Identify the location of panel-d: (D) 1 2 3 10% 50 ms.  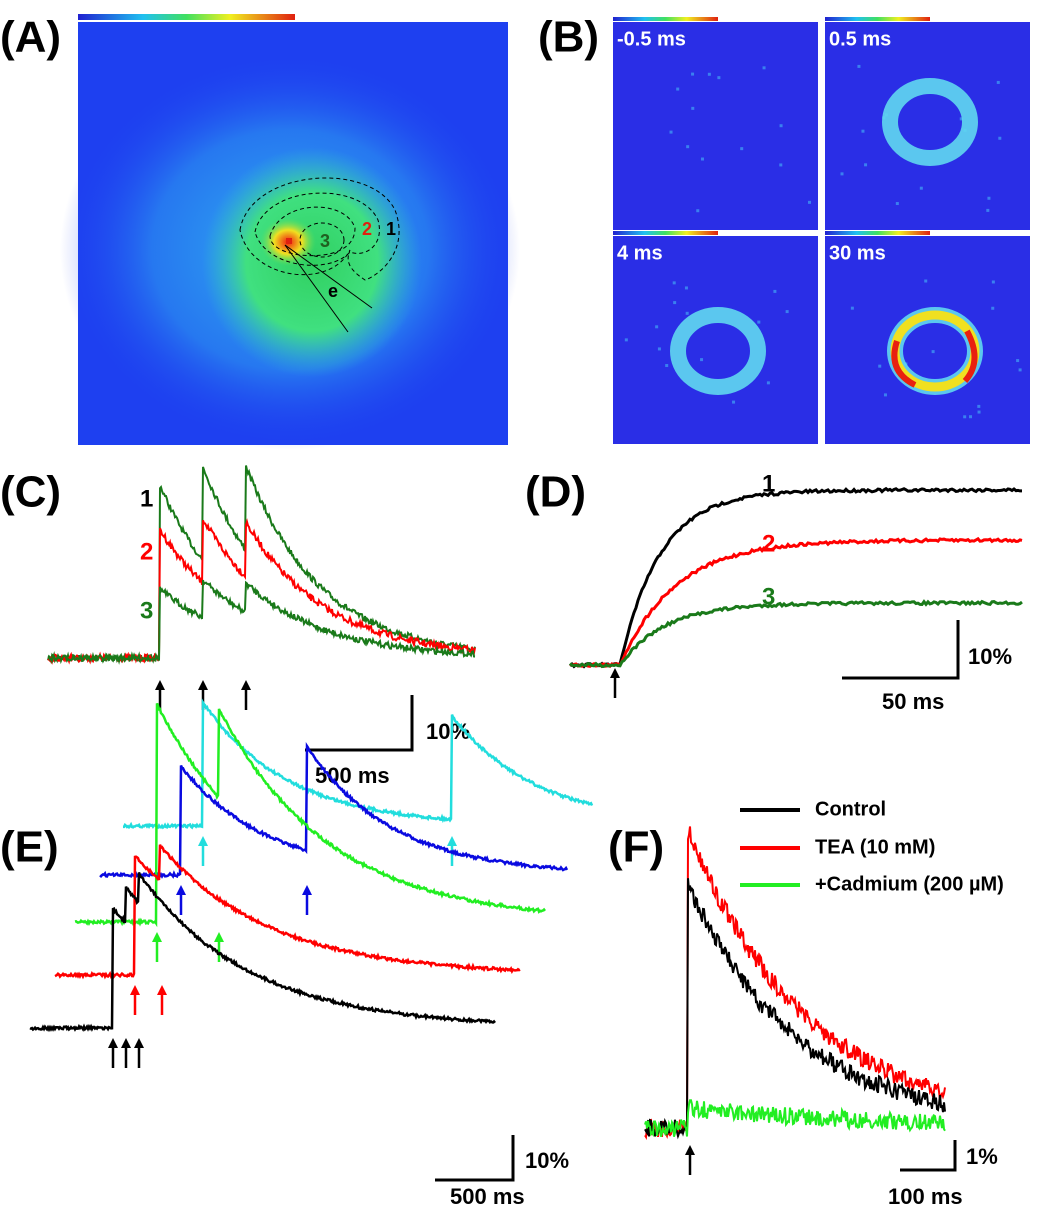
(774, 591).